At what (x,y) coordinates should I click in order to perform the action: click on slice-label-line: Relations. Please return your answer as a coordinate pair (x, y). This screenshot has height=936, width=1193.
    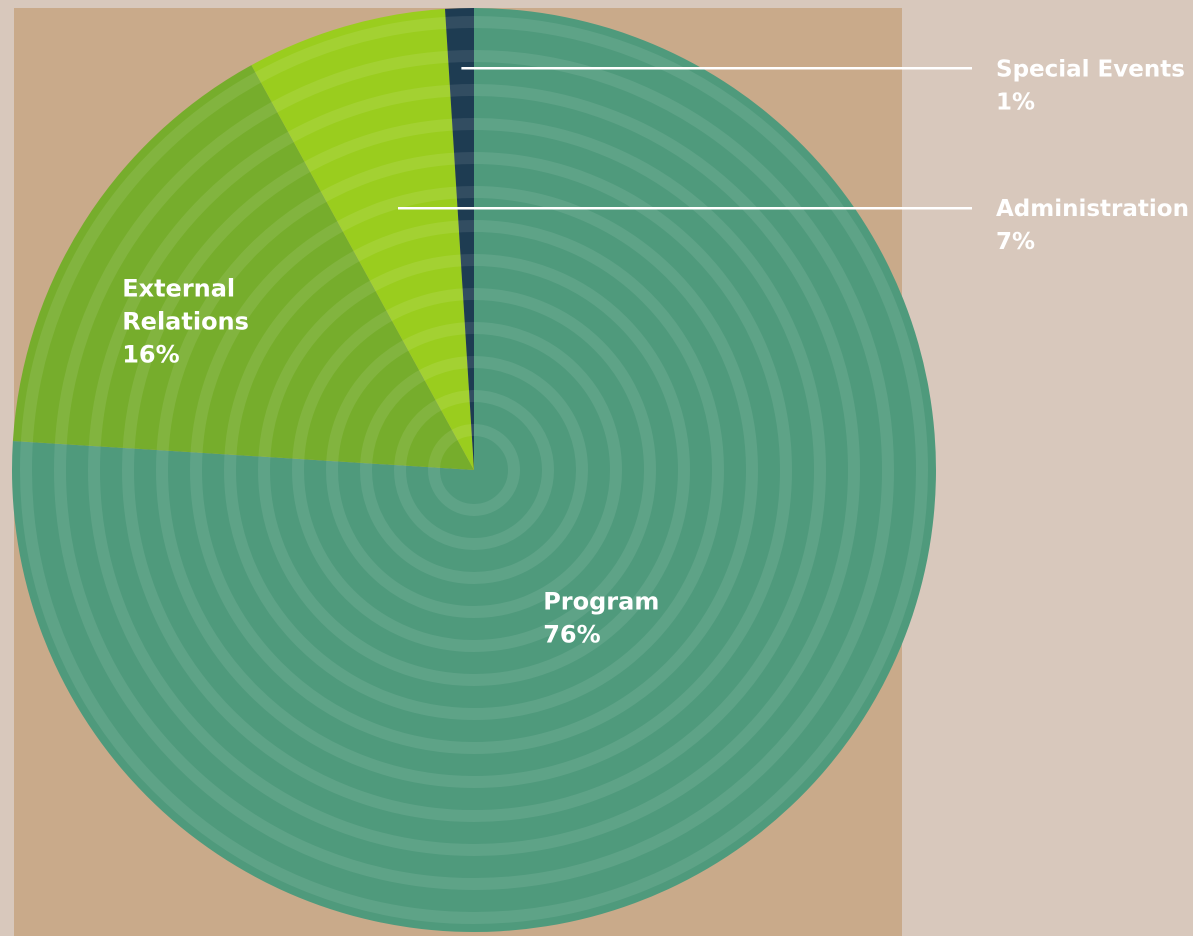
    Looking at the image, I should click on (185, 322).